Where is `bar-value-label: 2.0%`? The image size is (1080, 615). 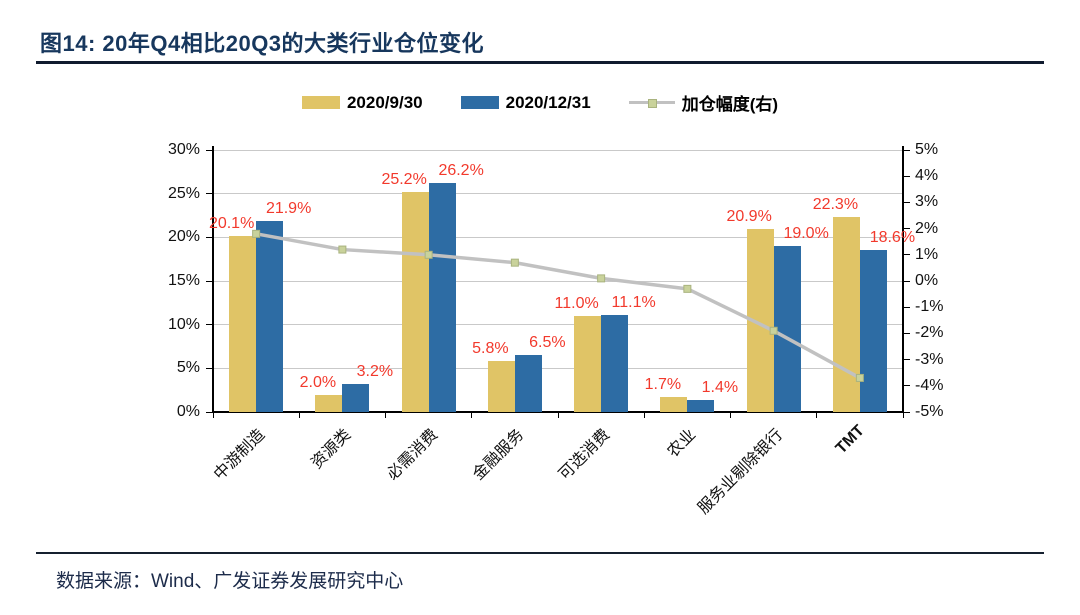 bar-value-label: 2.0% is located at coordinates (318, 382).